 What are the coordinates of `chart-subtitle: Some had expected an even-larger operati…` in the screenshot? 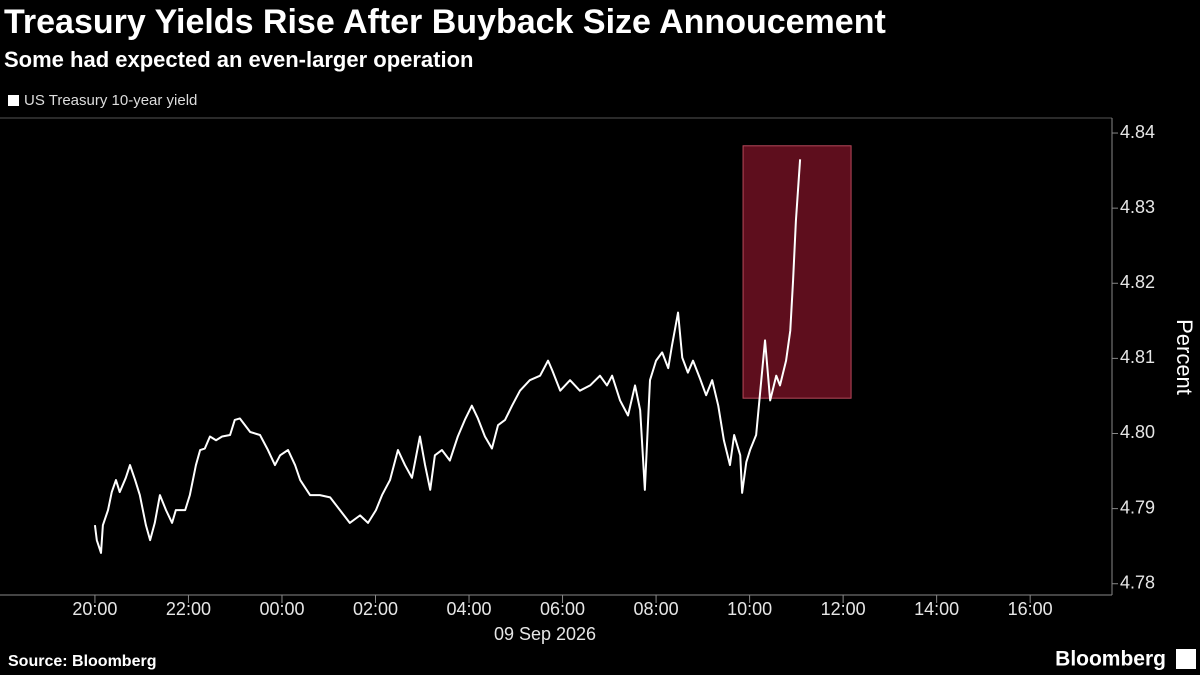 It's located at (238, 59).